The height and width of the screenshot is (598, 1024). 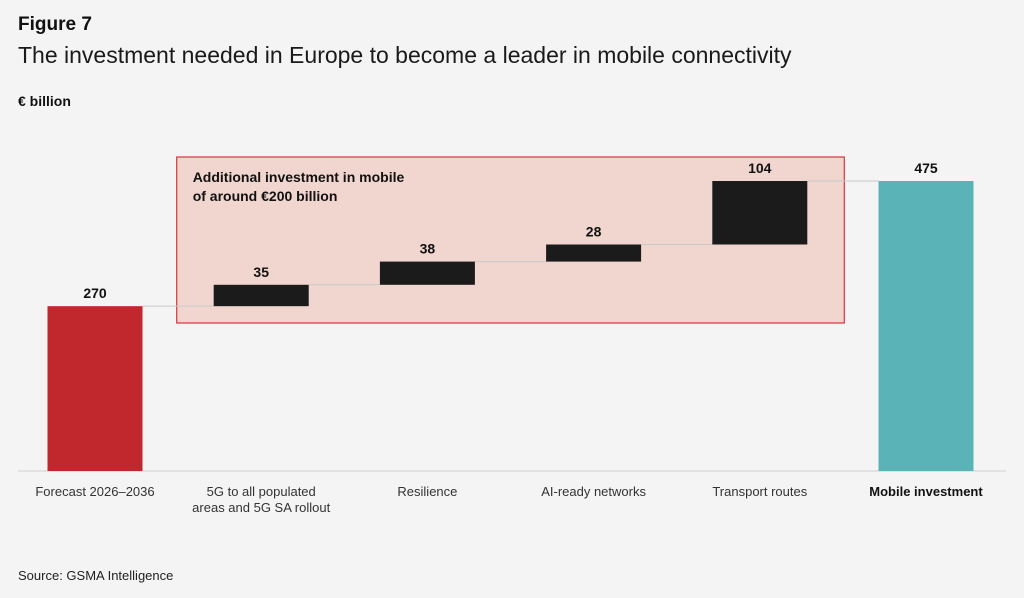 I want to click on figure-label: Figure 7, so click(x=55, y=24).